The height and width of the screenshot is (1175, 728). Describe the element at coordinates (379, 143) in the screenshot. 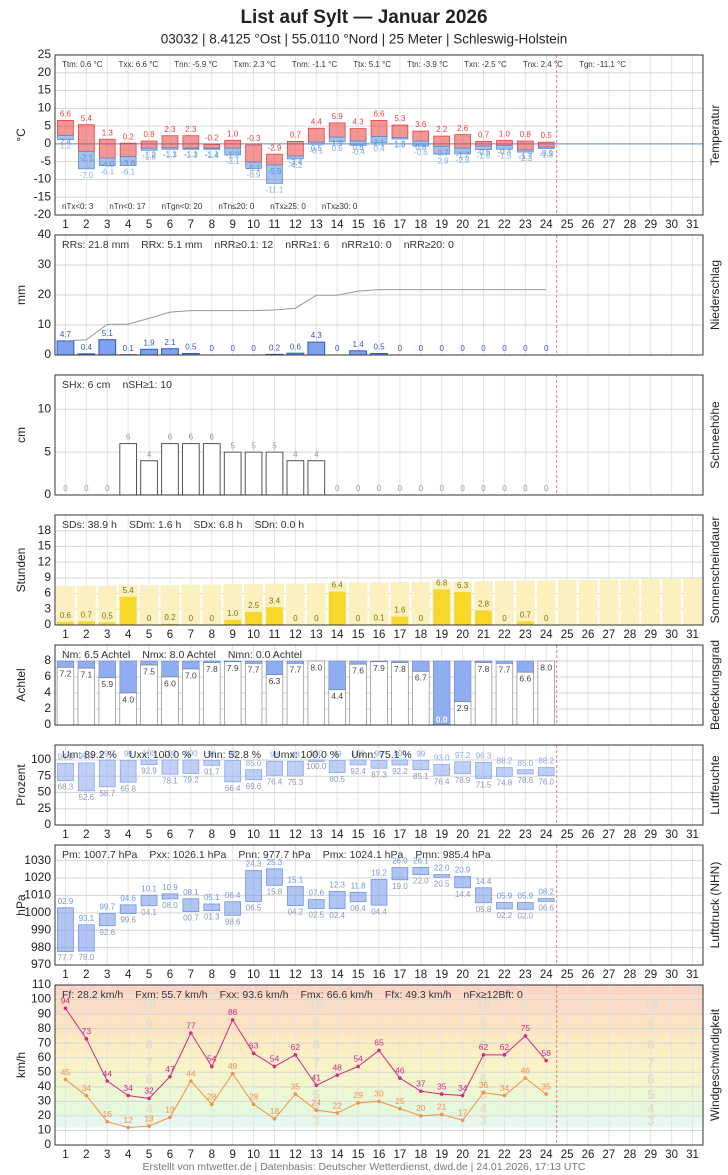

I see `value-label: 2.1` at that location.